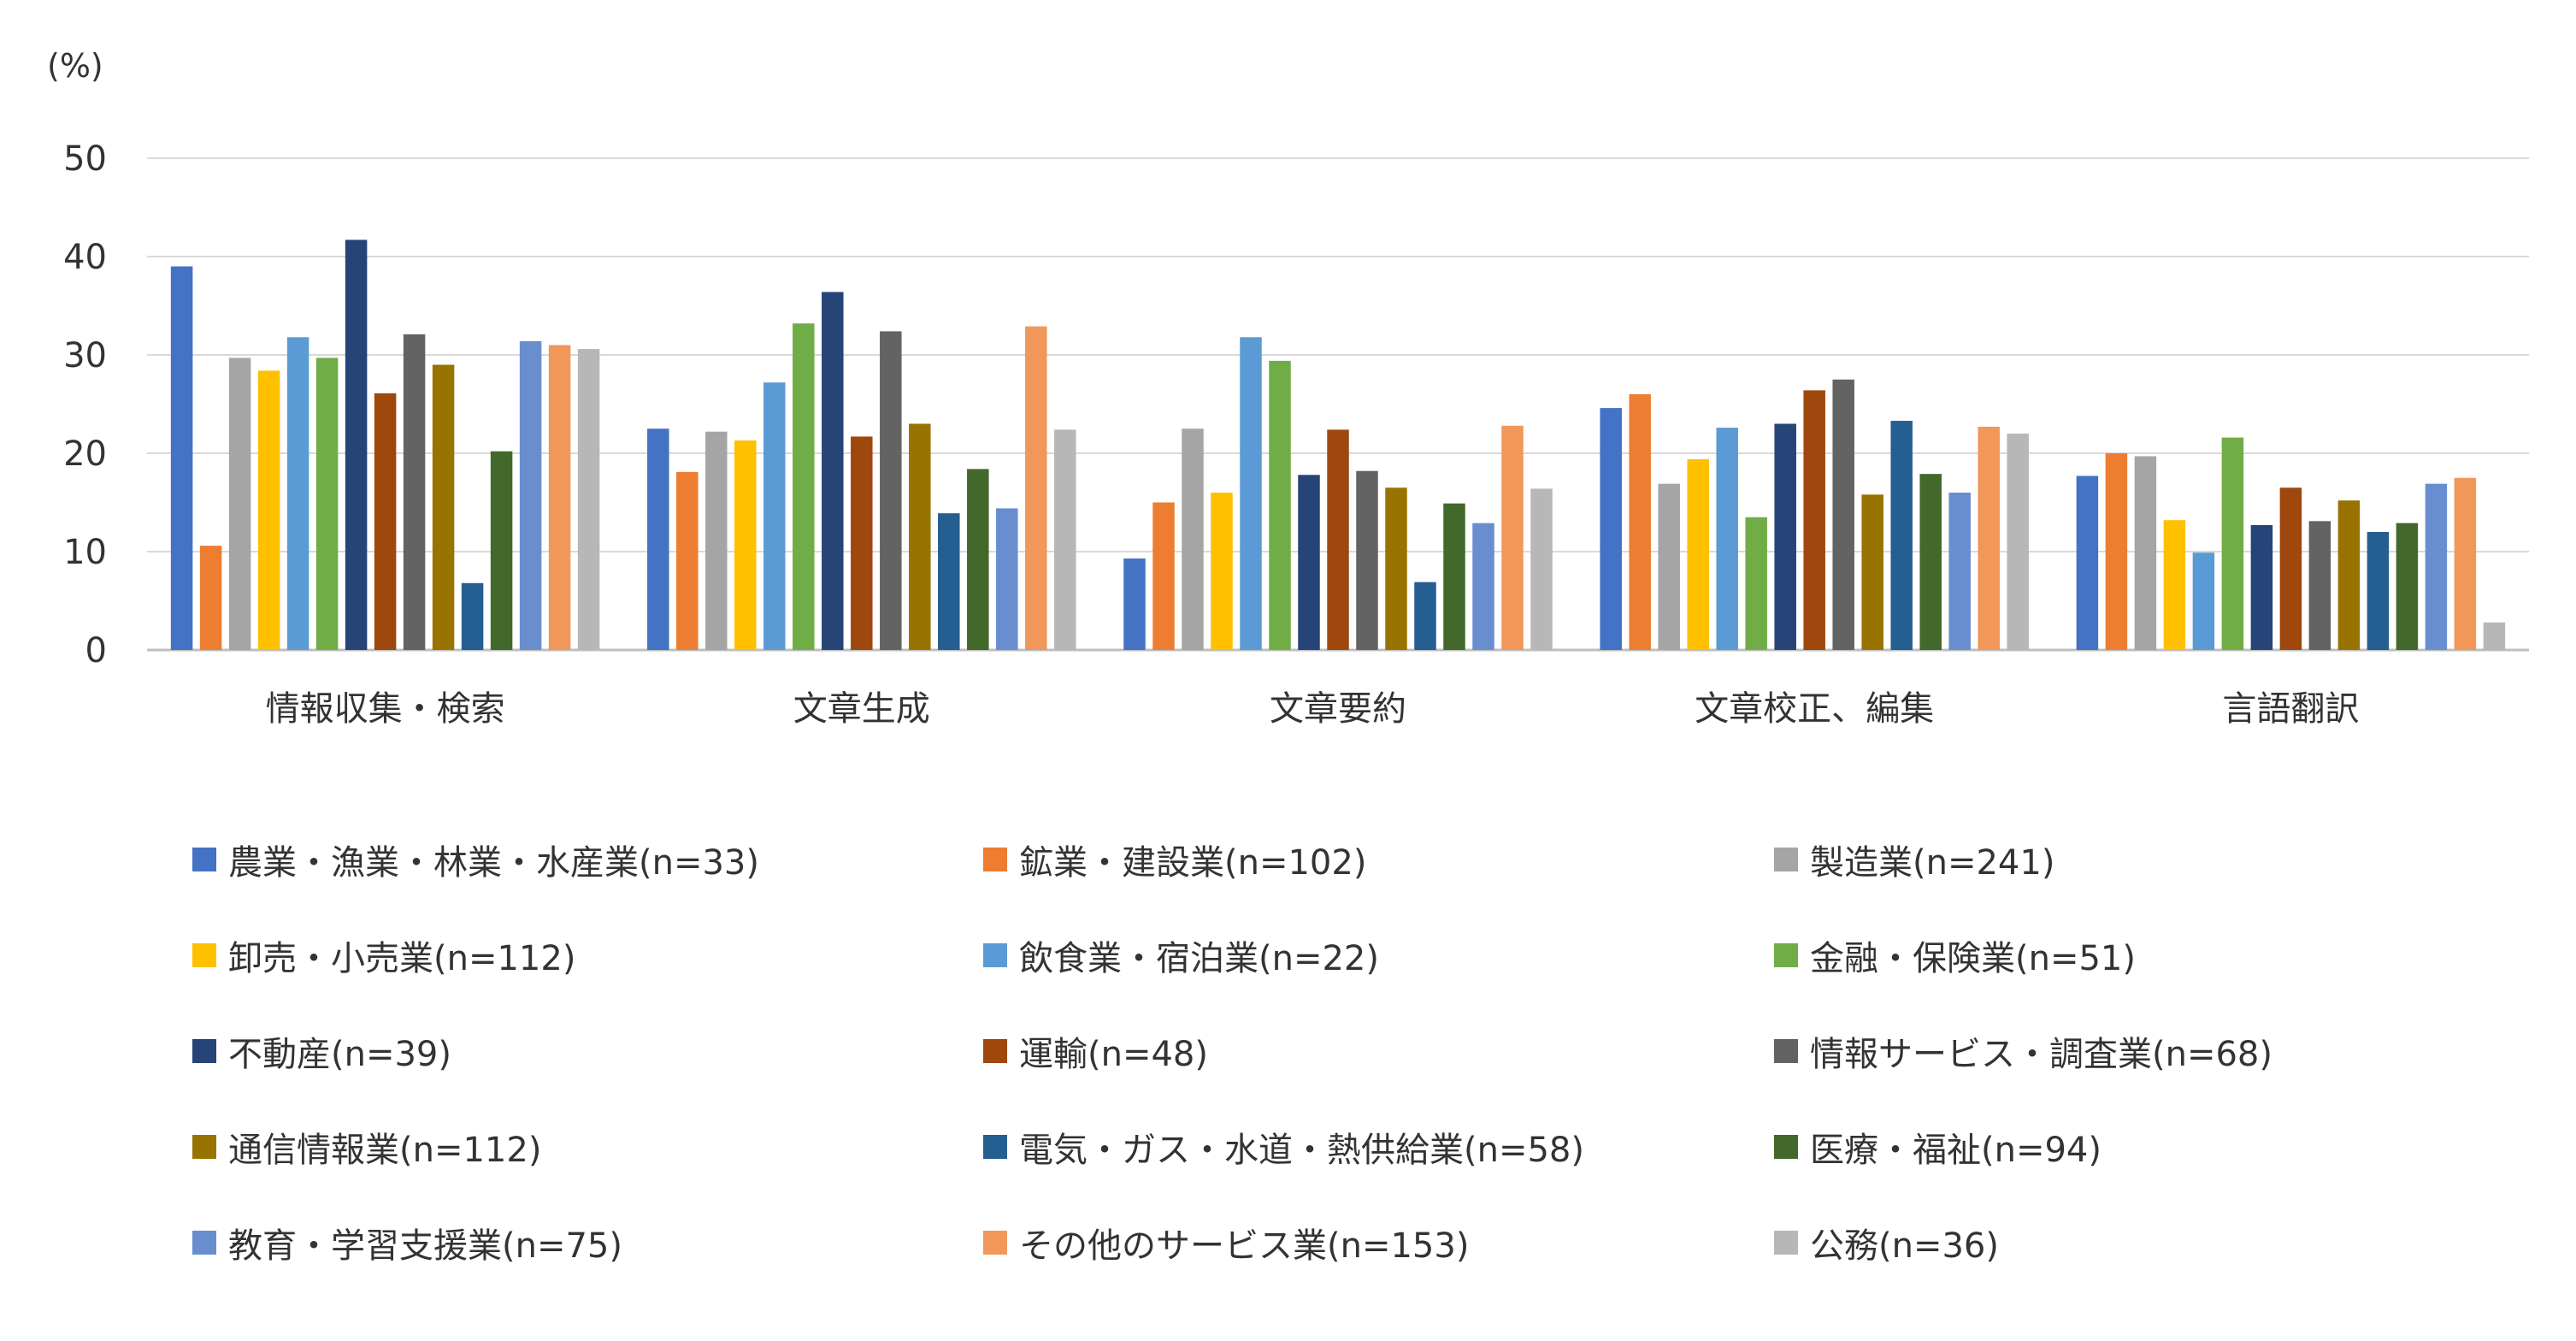 The width and height of the screenshot is (2576, 1341). What do you see at coordinates (1932, 863) in the screenshot?
I see `legend-label: 製造業(n=241)` at bounding box center [1932, 863].